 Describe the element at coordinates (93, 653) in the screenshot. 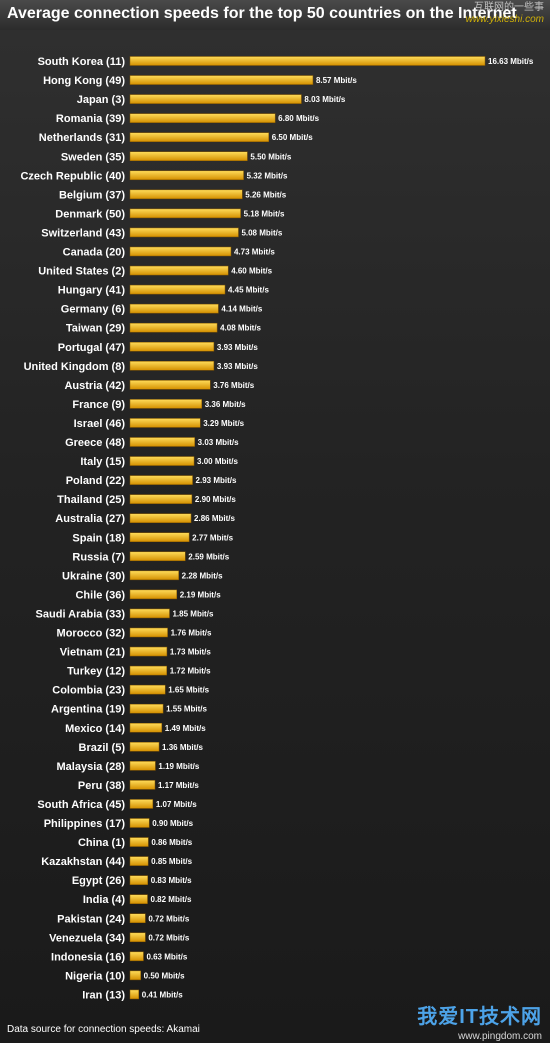

I see `category-label: Vietnam (21)` at that location.